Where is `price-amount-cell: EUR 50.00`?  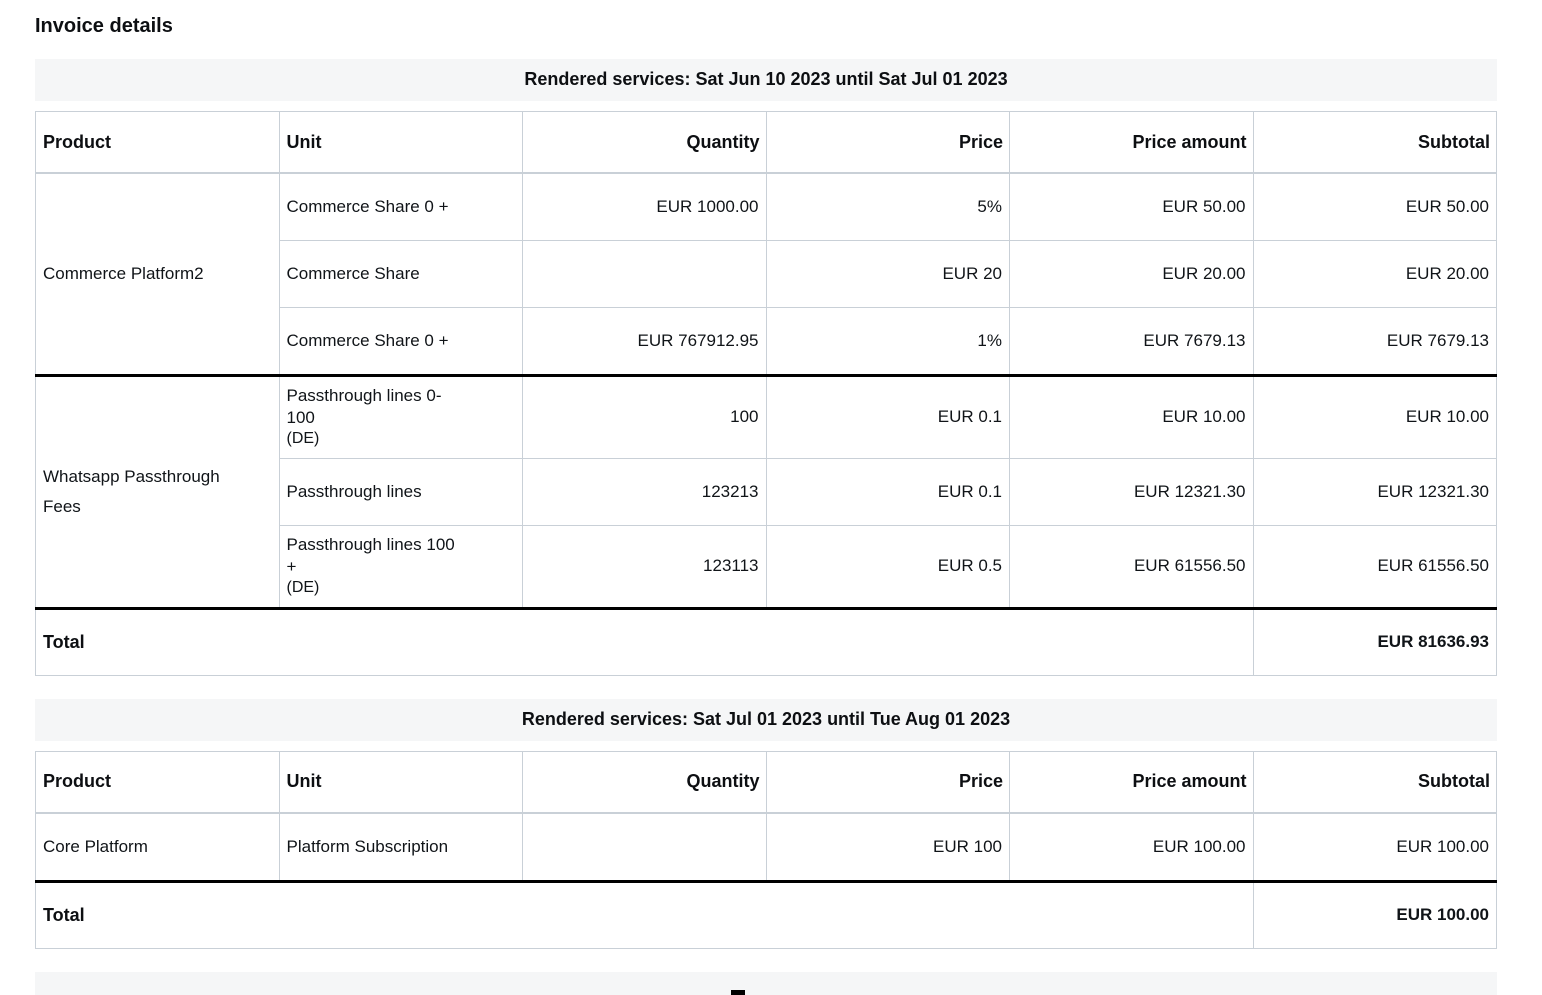 price-amount-cell: EUR 50.00 is located at coordinates (1131, 206).